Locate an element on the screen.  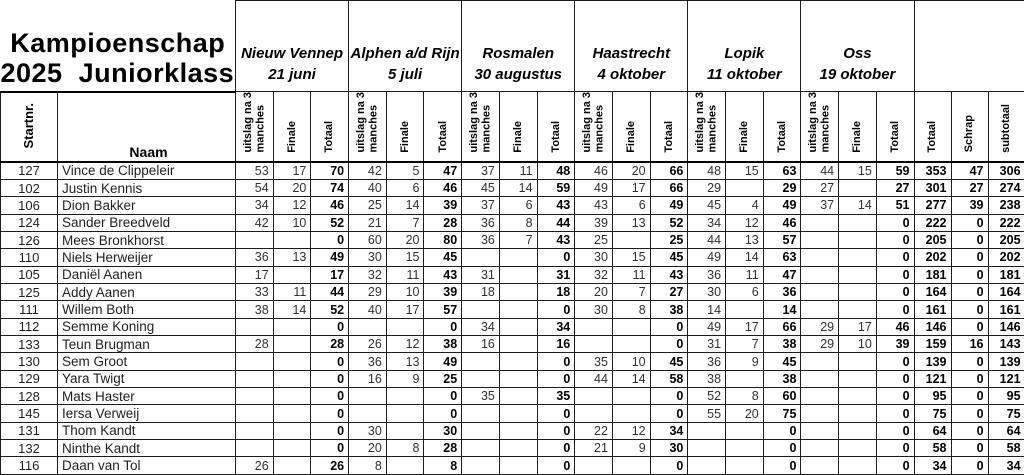
event-date: 11 oktober is located at coordinates (744, 75).